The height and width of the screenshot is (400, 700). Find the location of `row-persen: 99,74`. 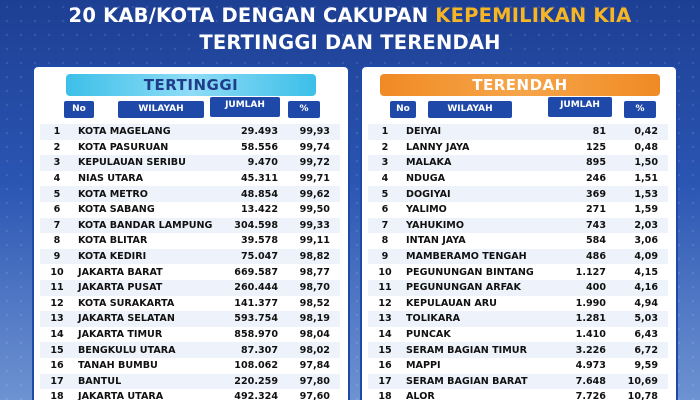

row-persen: 99,74 is located at coordinates (312, 147).